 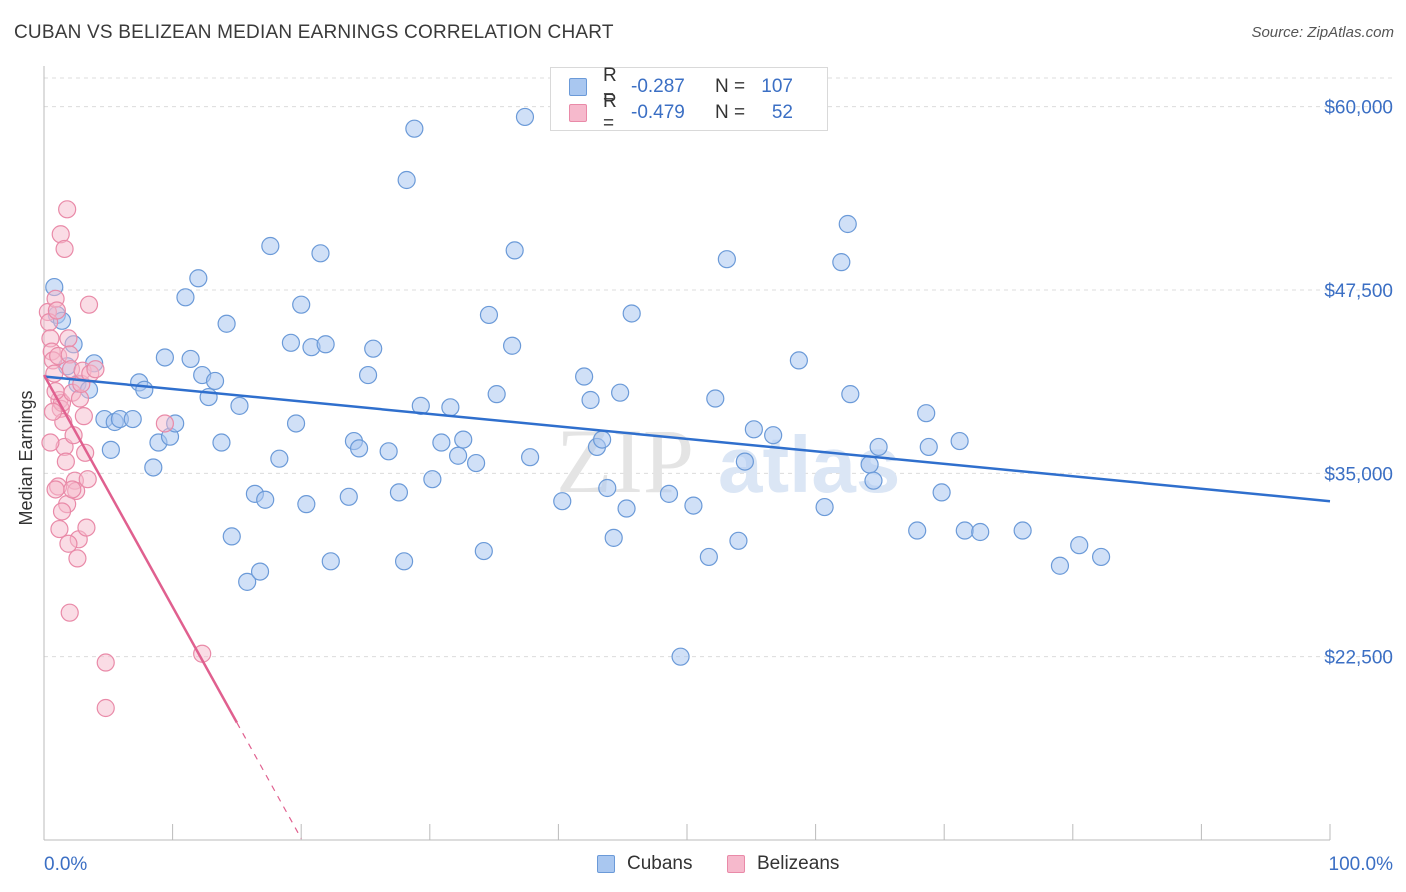 I want to click on legend-n-value: 52, so click(x=782, y=112).